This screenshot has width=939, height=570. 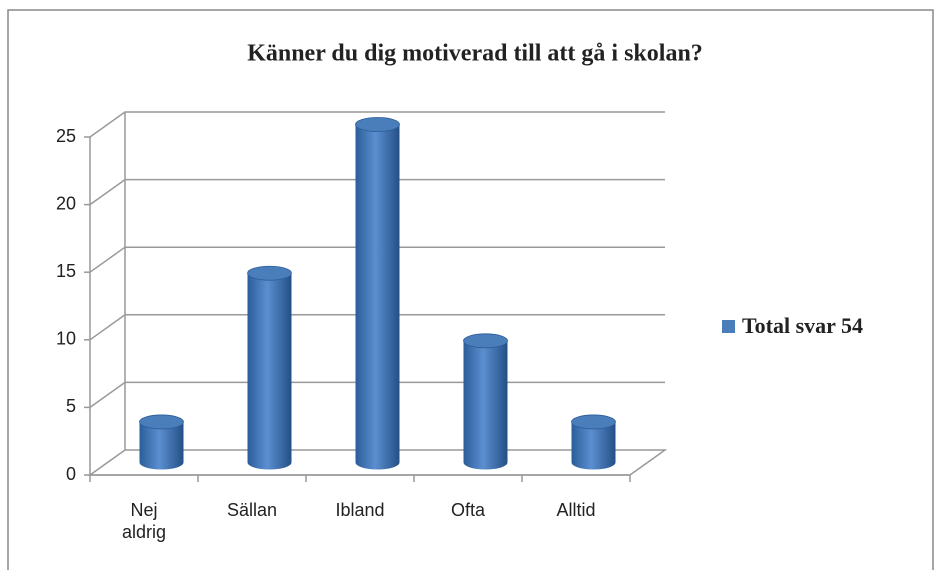 I want to click on y-tick-label: 0, so click(x=71, y=474).